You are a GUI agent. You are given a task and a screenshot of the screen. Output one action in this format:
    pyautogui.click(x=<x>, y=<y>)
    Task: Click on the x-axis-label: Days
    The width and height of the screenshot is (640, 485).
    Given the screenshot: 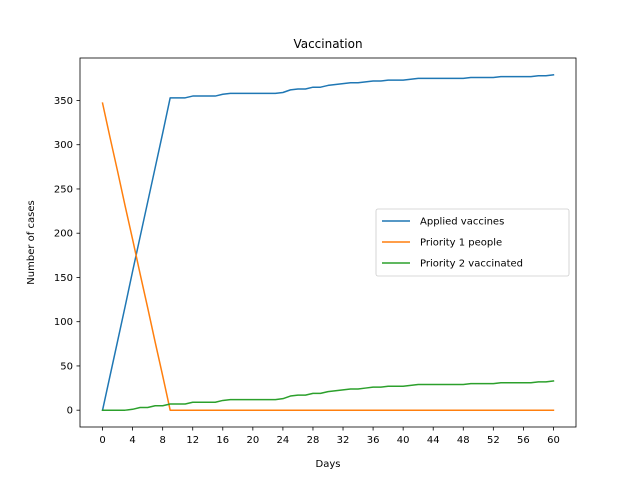 What is the action you would take?
    pyautogui.click(x=328, y=464)
    